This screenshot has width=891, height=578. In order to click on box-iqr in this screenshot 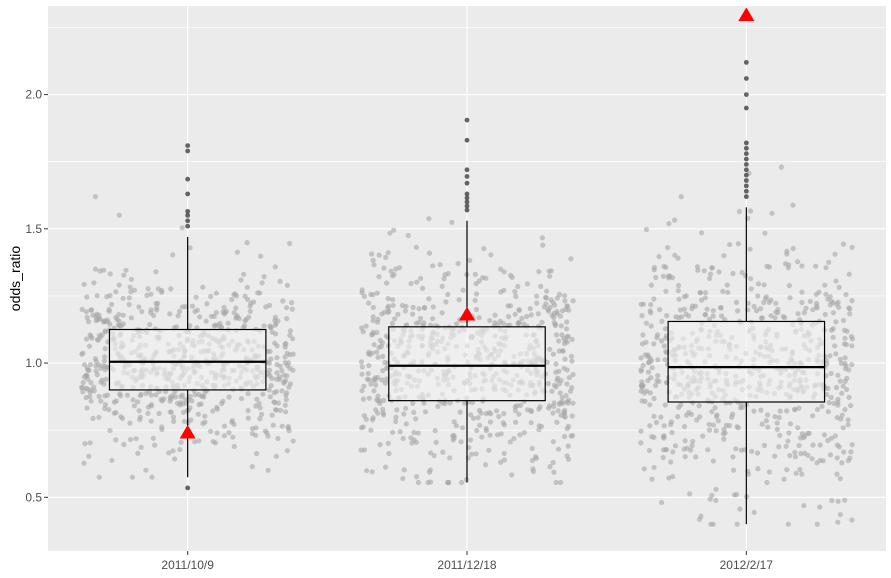, I will do `click(746, 361)`.